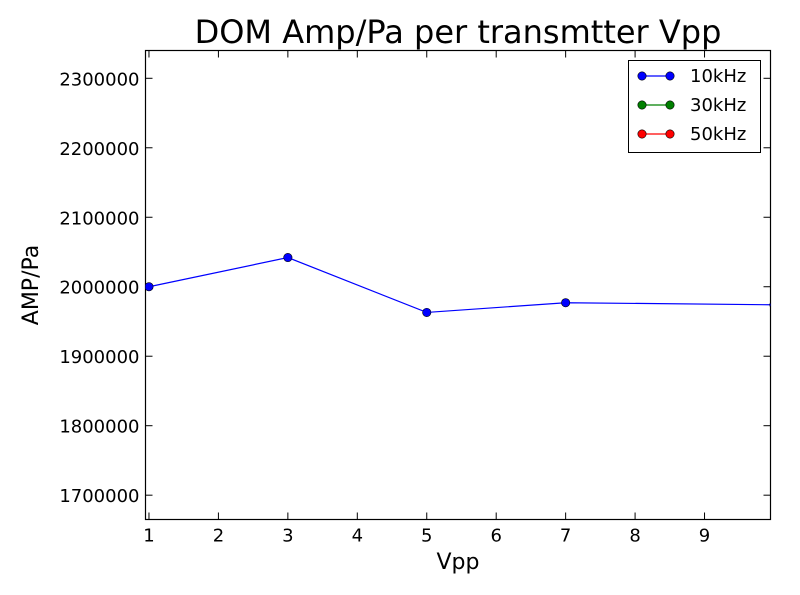 This screenshot has width=800, height=595. I want to click on y-tick-label: 2000000, so click(99, 288).